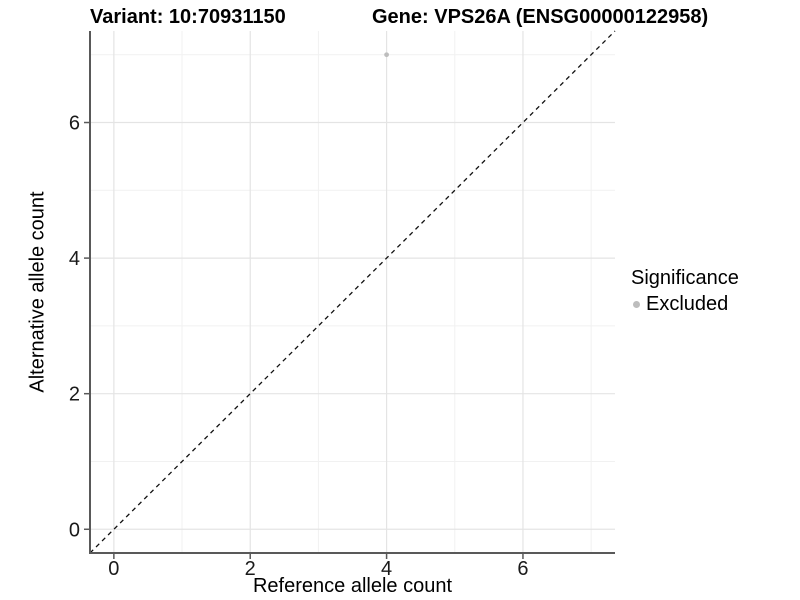 This screenshot has height=600, width=800. I want to click on legend-item-excluded: Excluded, so click(686, 304).